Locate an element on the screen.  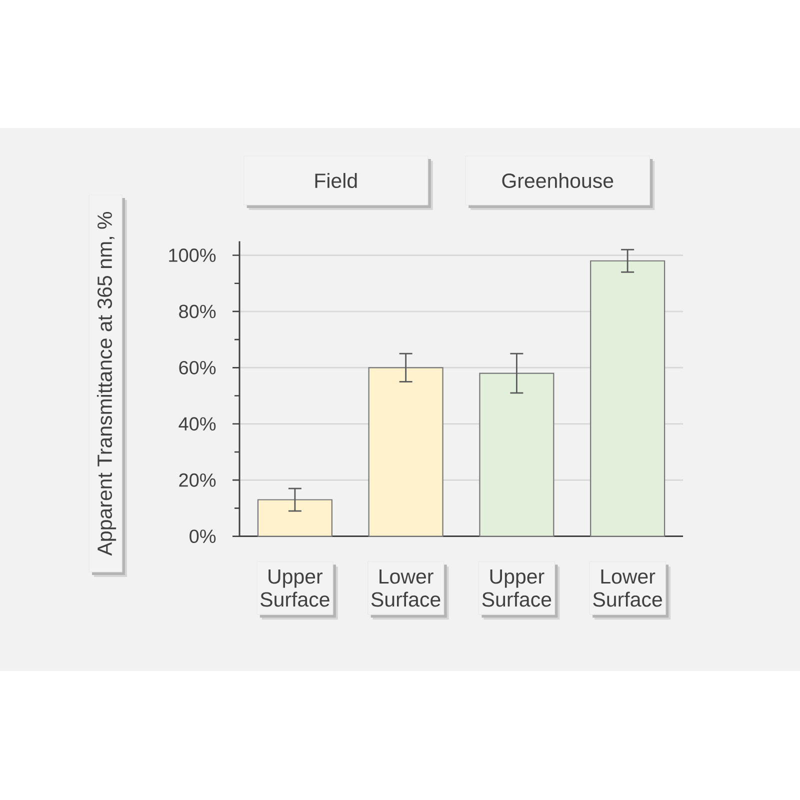
text: Greenhouse is located at coordinates (558, 180).